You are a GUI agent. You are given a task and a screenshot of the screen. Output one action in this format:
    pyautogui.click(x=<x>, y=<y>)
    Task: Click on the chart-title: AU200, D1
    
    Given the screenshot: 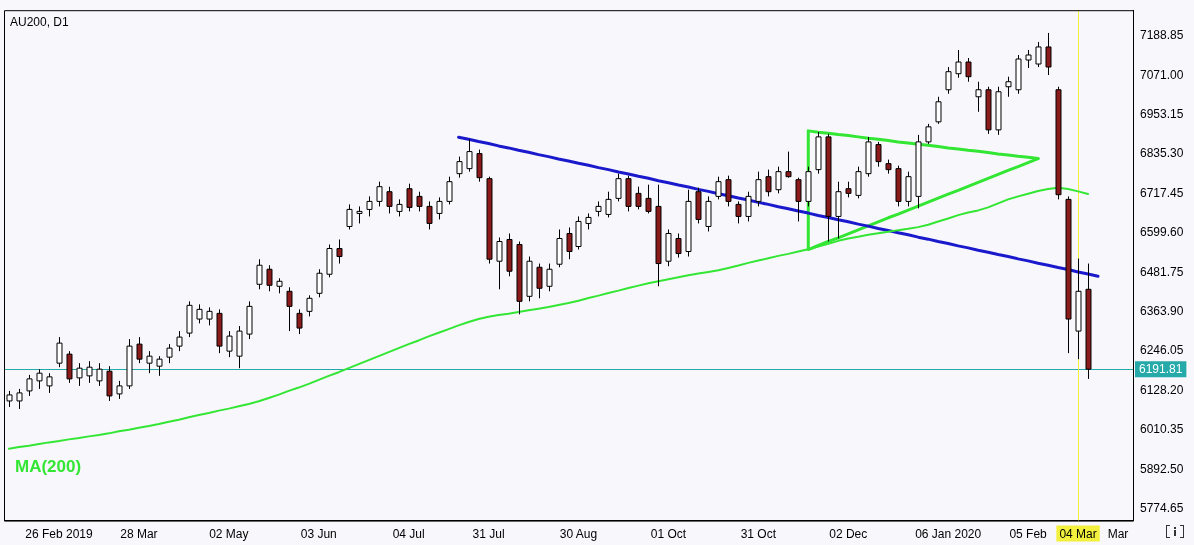 What is the action you would take?
    pyautogui.click(x=40, y=21)
    